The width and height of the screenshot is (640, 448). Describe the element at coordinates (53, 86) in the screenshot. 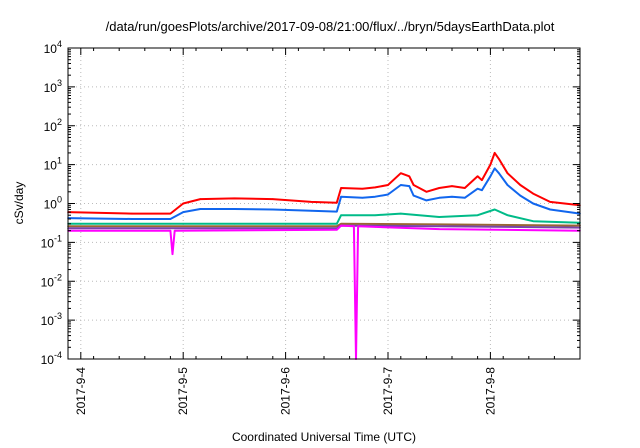

I see `y-tick-label: 10³` at that location.